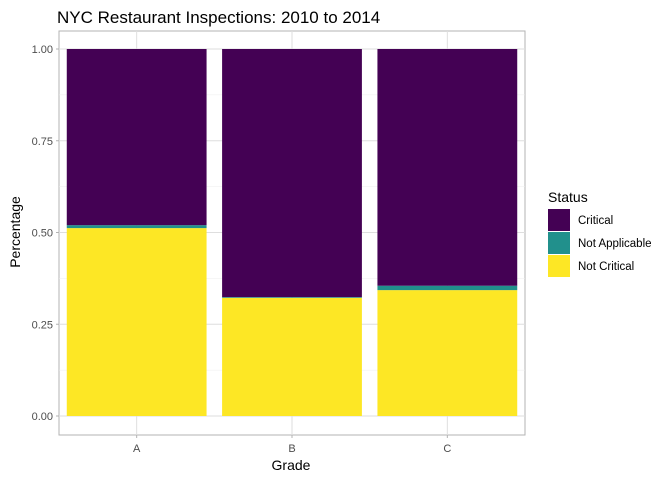  Describe the element at coordinates (568, 197) in the screenshot. I see `legend-title: Status` at that location.